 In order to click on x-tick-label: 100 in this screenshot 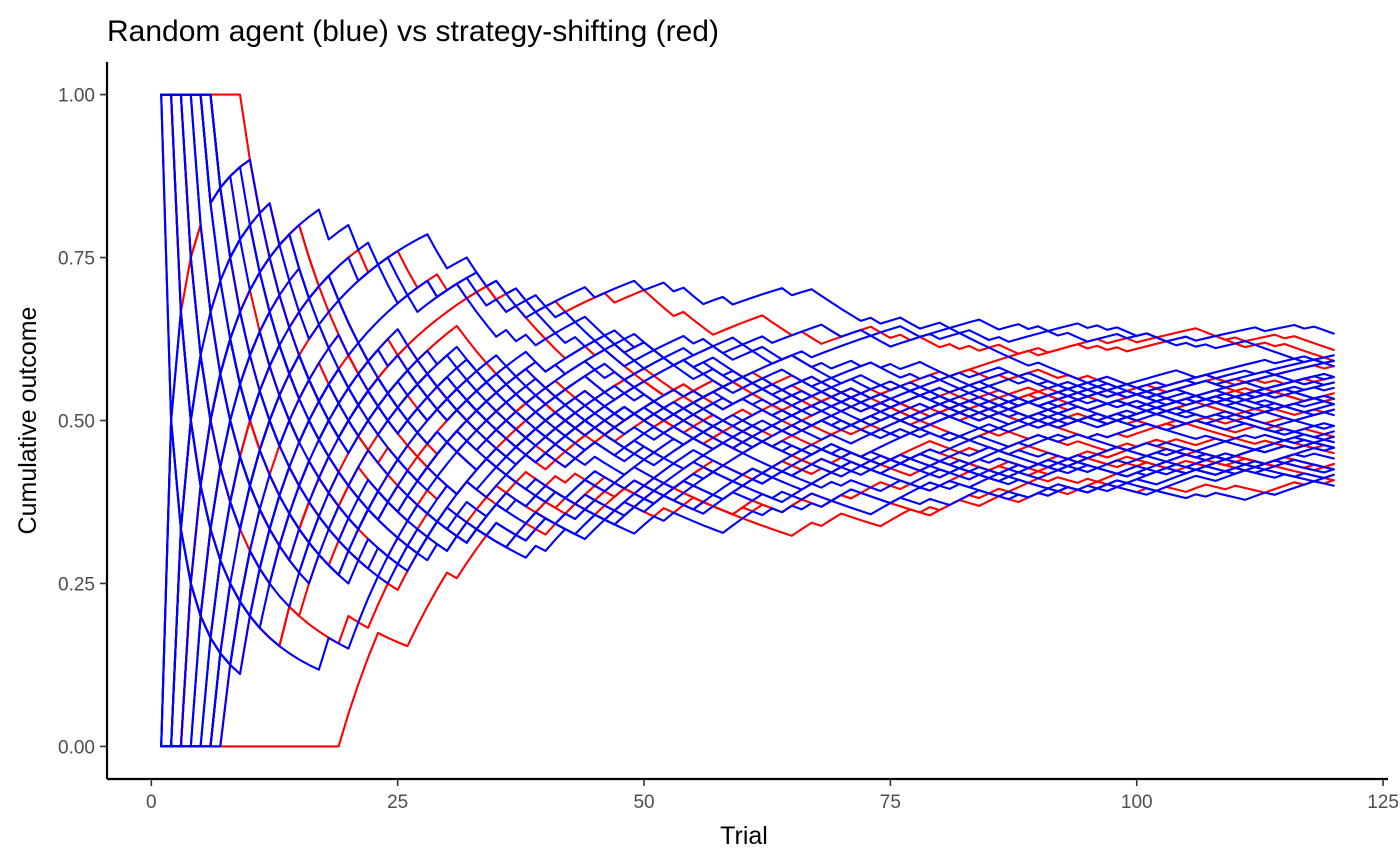, I will do `click(1137, 802)`.